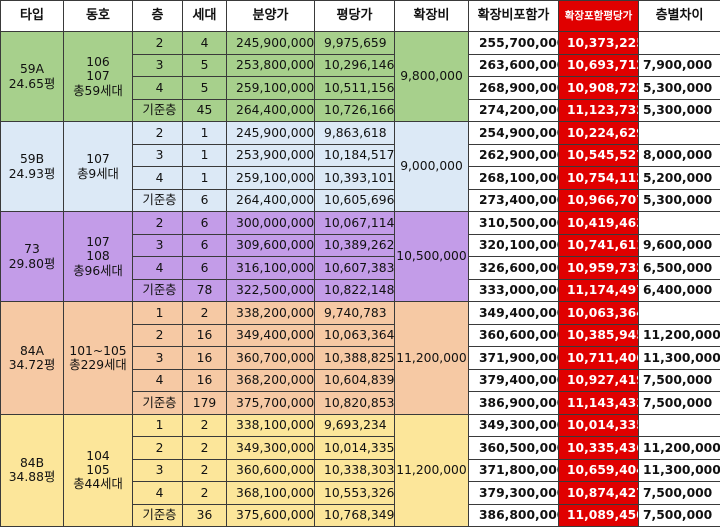 The image size is (720, 527). What do you see at coordinates (271, 133) in the screenshot?
I see `price-cell: 245,900,000` at bounding box center [271, 133].